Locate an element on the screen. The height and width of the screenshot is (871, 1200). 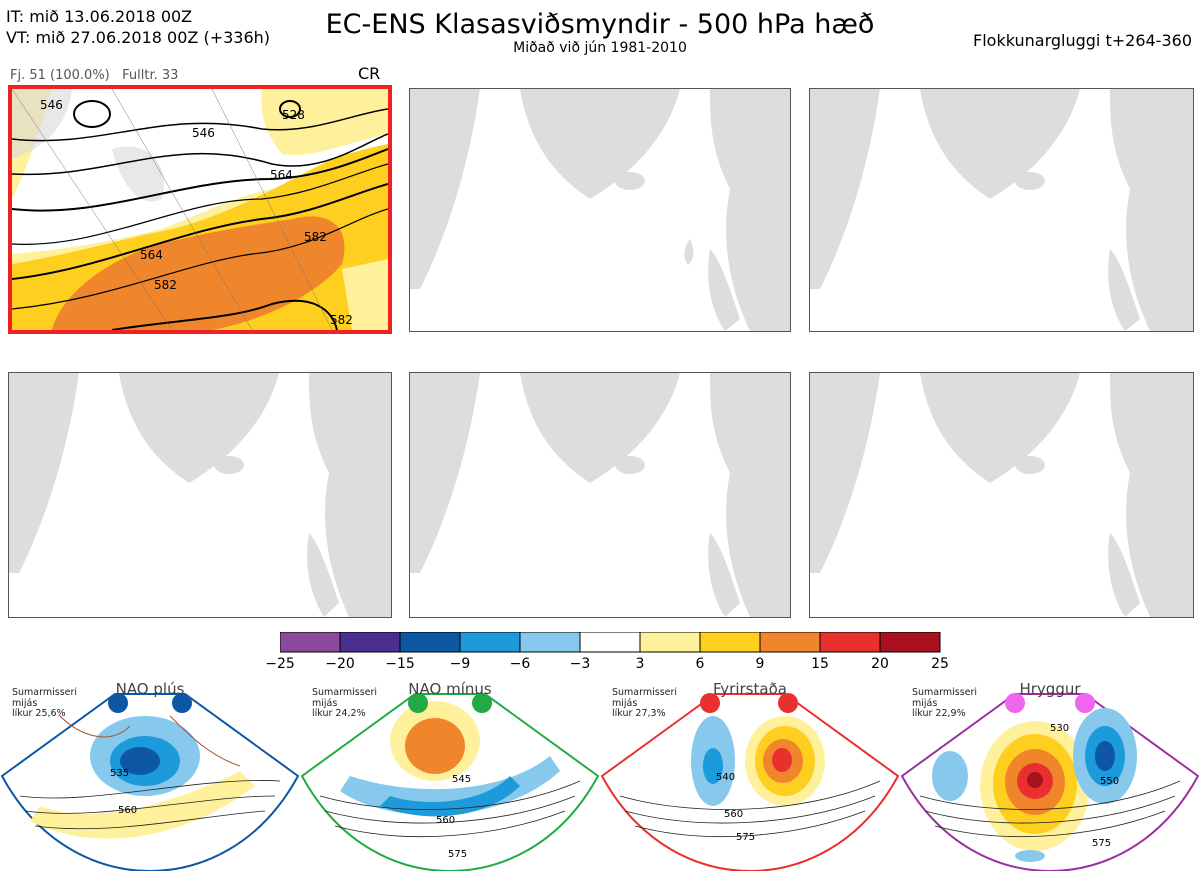
colorbar-tick-label: −9 is located at coordinates (460, 664).